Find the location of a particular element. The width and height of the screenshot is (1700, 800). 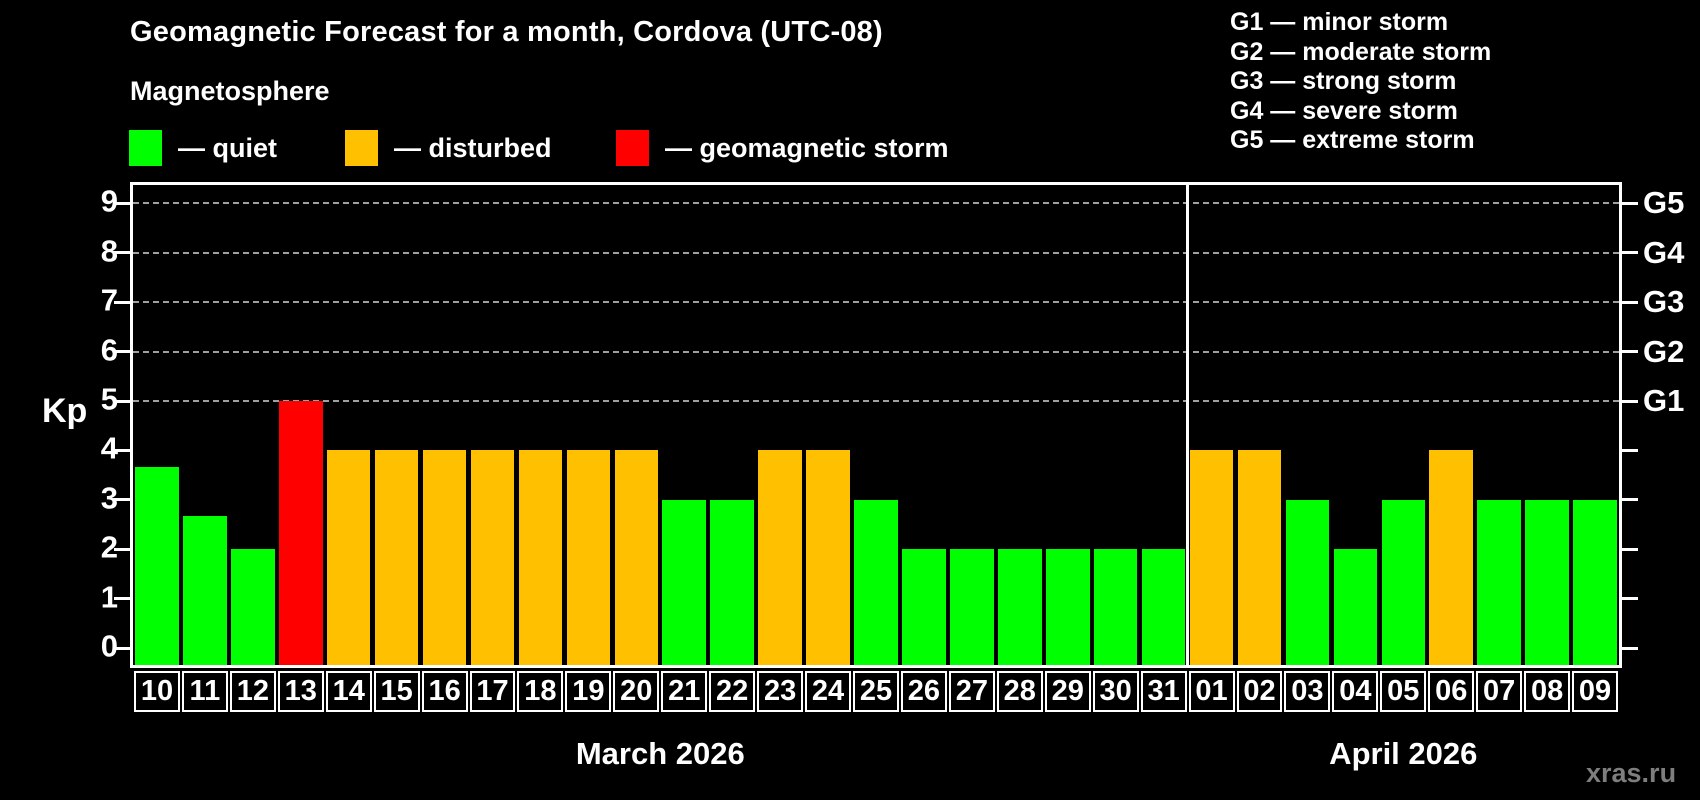

day-label: 08 is located at coordinates (1547, 691).